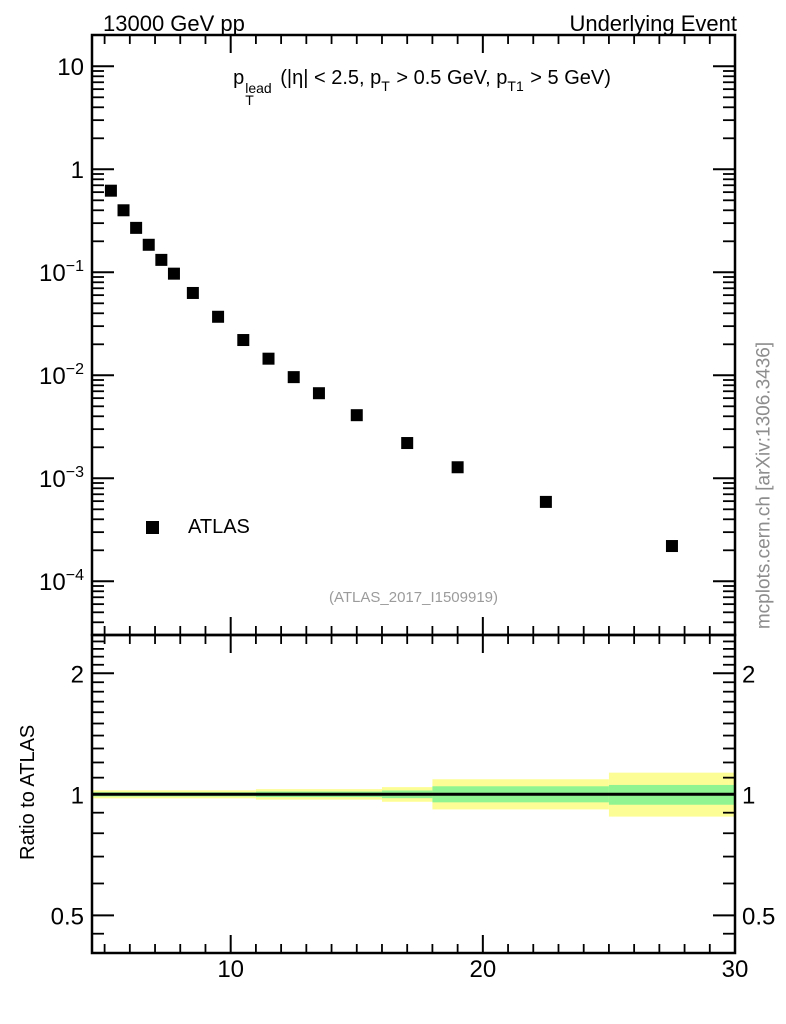  I want to click on ratio-tick-label-left: 2, so click(77, 674).